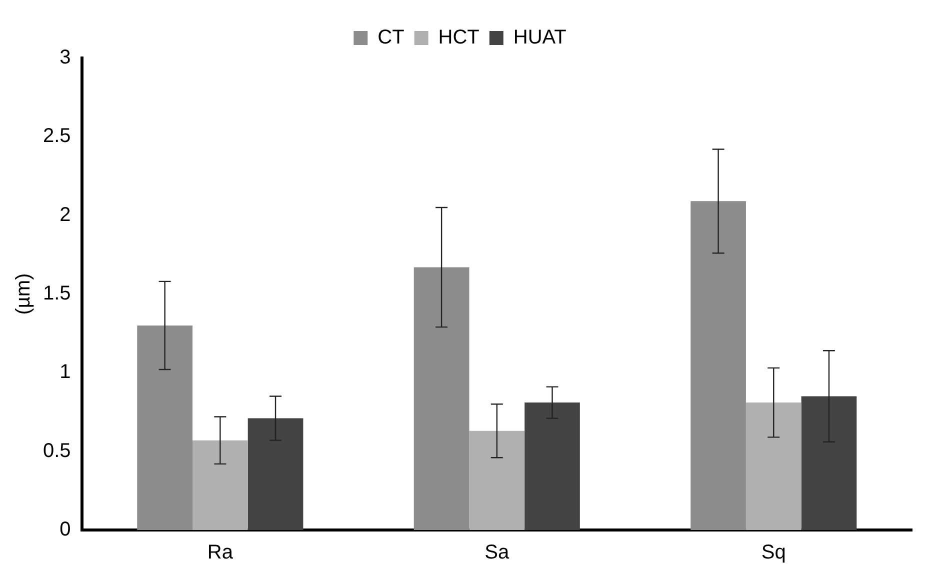  Describe the element at coordinates (539, 37) in the screenshot. I see `legend-label: HUAT` at that location.